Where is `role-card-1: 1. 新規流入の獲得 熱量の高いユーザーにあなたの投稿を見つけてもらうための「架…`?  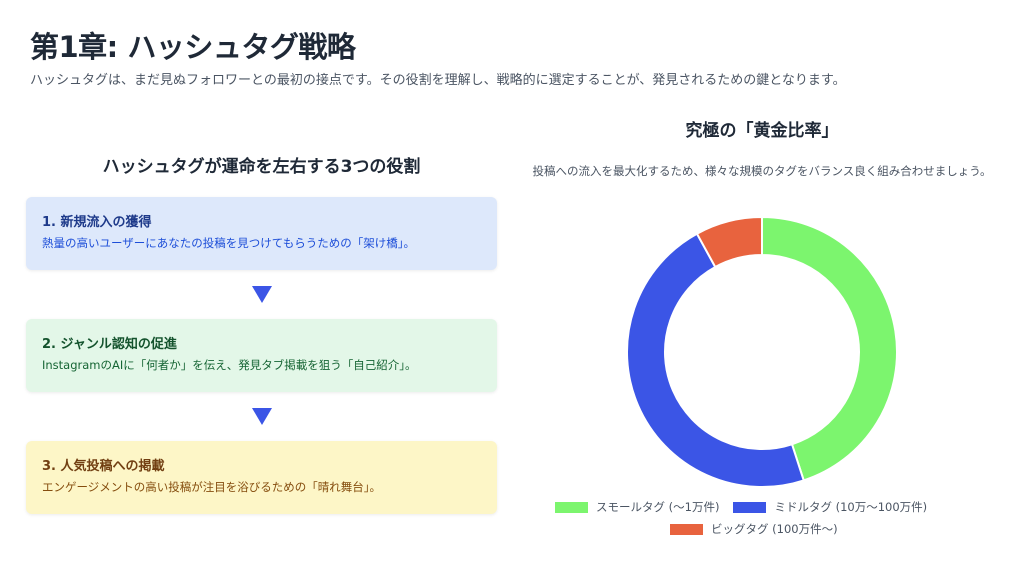
role-card-1: 1. 新規流入の獲得 熱量の高いユーザーにあなたの投稿を見つけてもらうための「架… is located at coordinates (261, 233).